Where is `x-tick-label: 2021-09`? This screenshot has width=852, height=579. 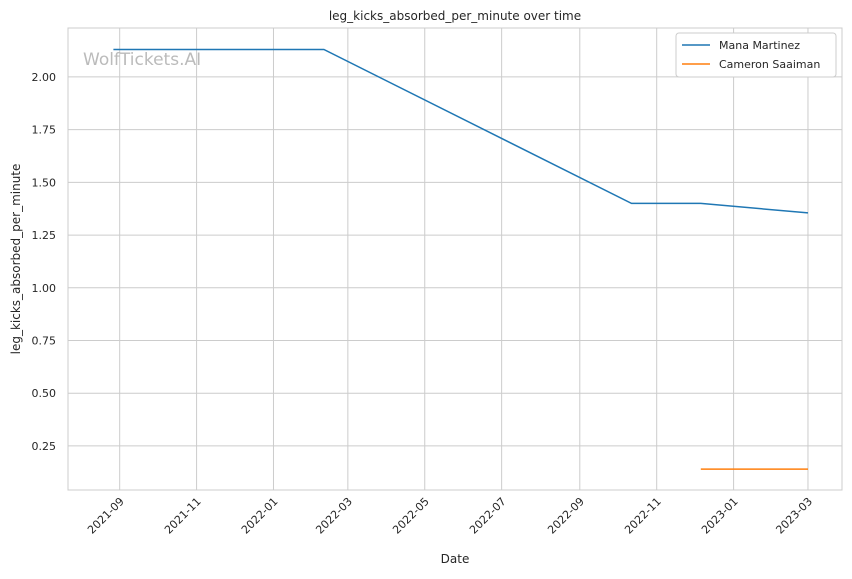 x-tick-label: 2021-09 is located at coordinates (106, 516).